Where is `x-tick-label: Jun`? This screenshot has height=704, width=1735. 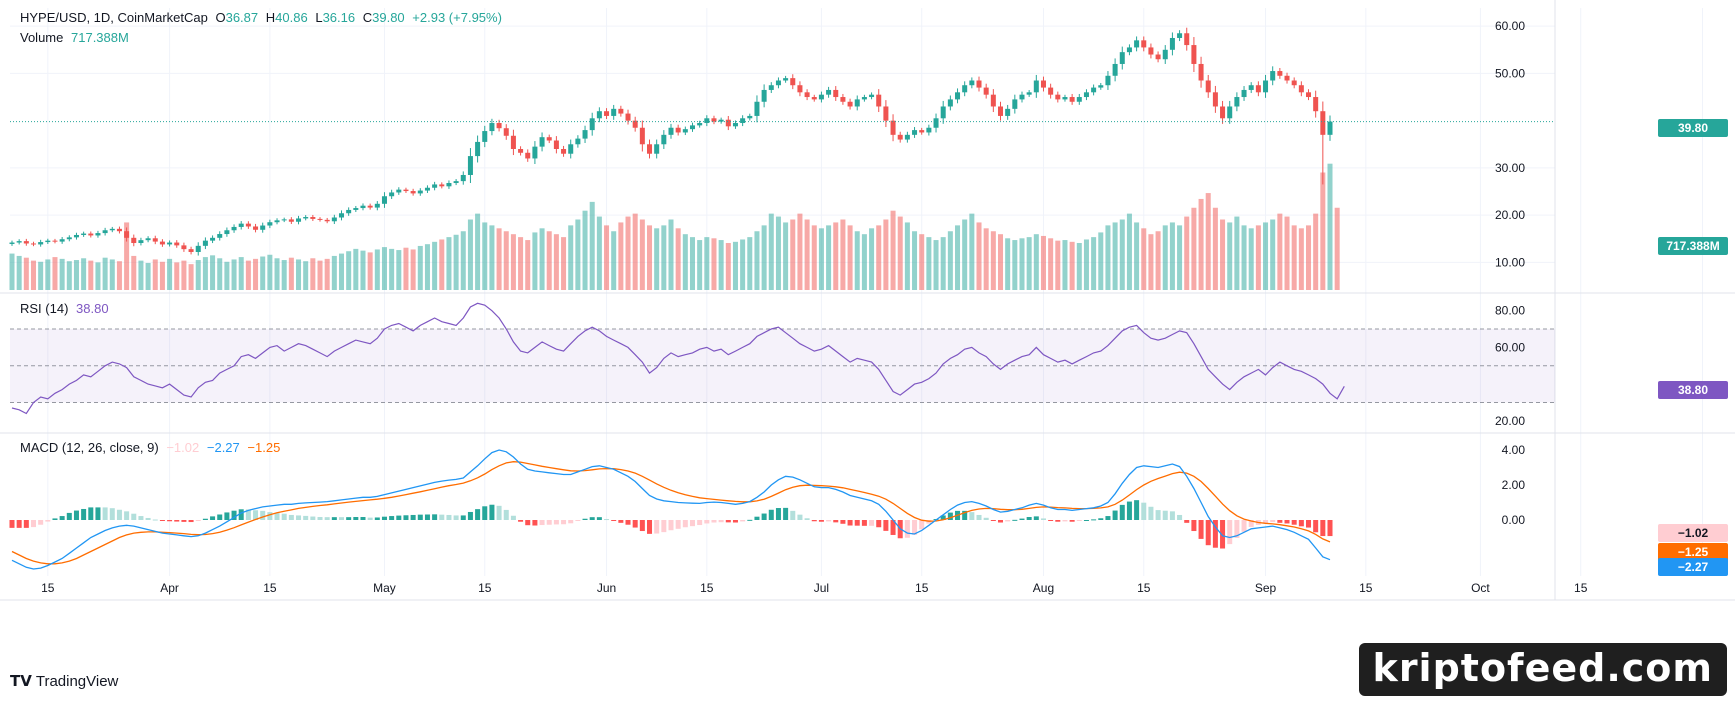
x-tick-label: Jun is located at coordinates (606, 588).